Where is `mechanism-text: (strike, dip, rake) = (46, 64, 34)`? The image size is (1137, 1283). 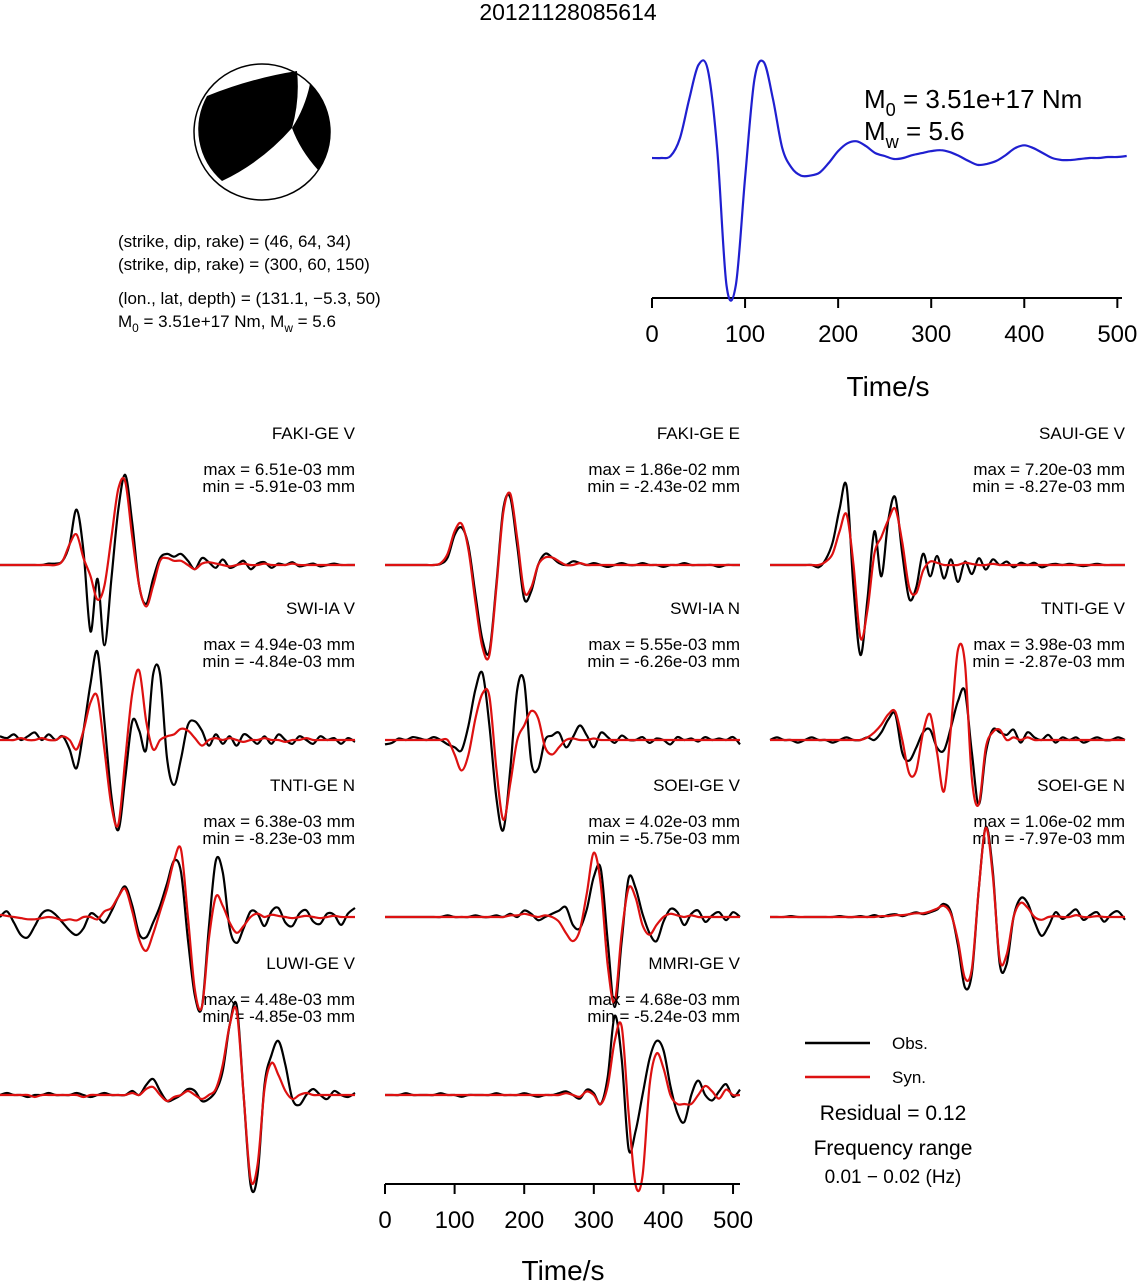 mechanism-text: (strike, dip, rake) = (46, 64, 34) is located at coordinates (234, 241).